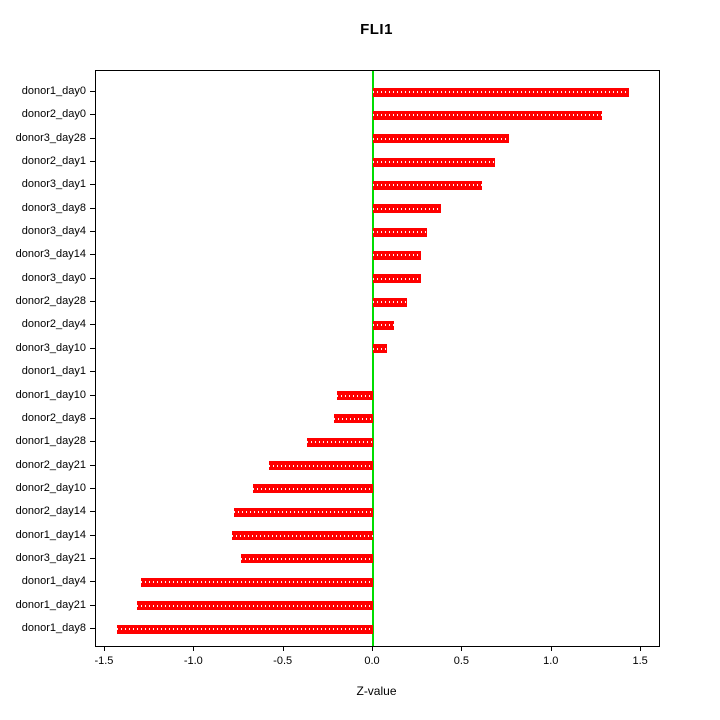  What do you see at coordinates (53, 91) in the screenshot?
I see `category-label: donor1_day0` at bounding box center [53, 91].